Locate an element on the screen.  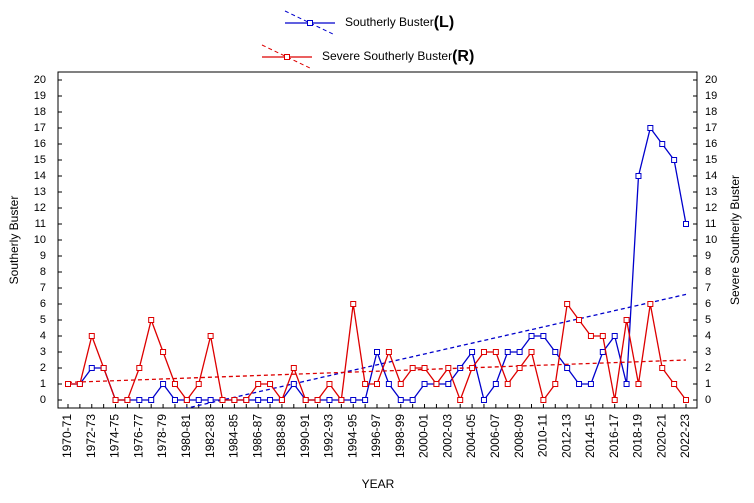
x-tick-label: 2016-17 is located at coordinates (614, 436).